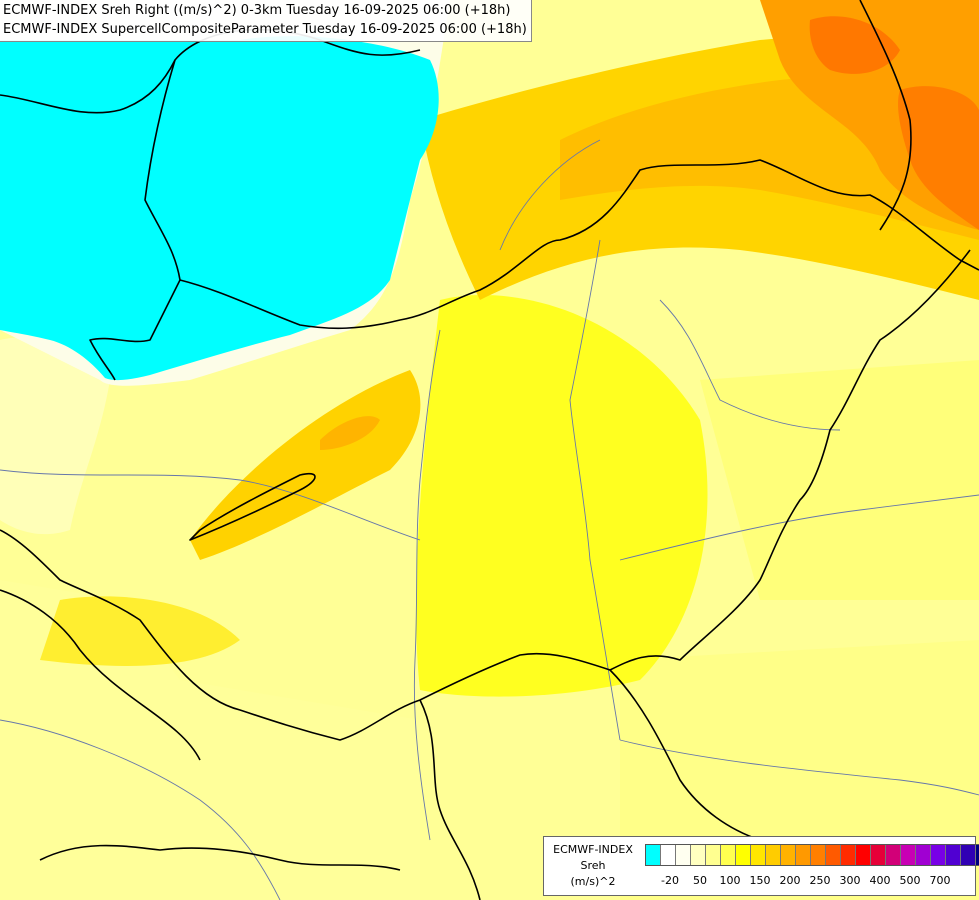 The height and width of the screenshot is (900, 979). Describe the element at coordinates (700, 880) in the screenshot. I see `legend-tick-label: 50` at that location.